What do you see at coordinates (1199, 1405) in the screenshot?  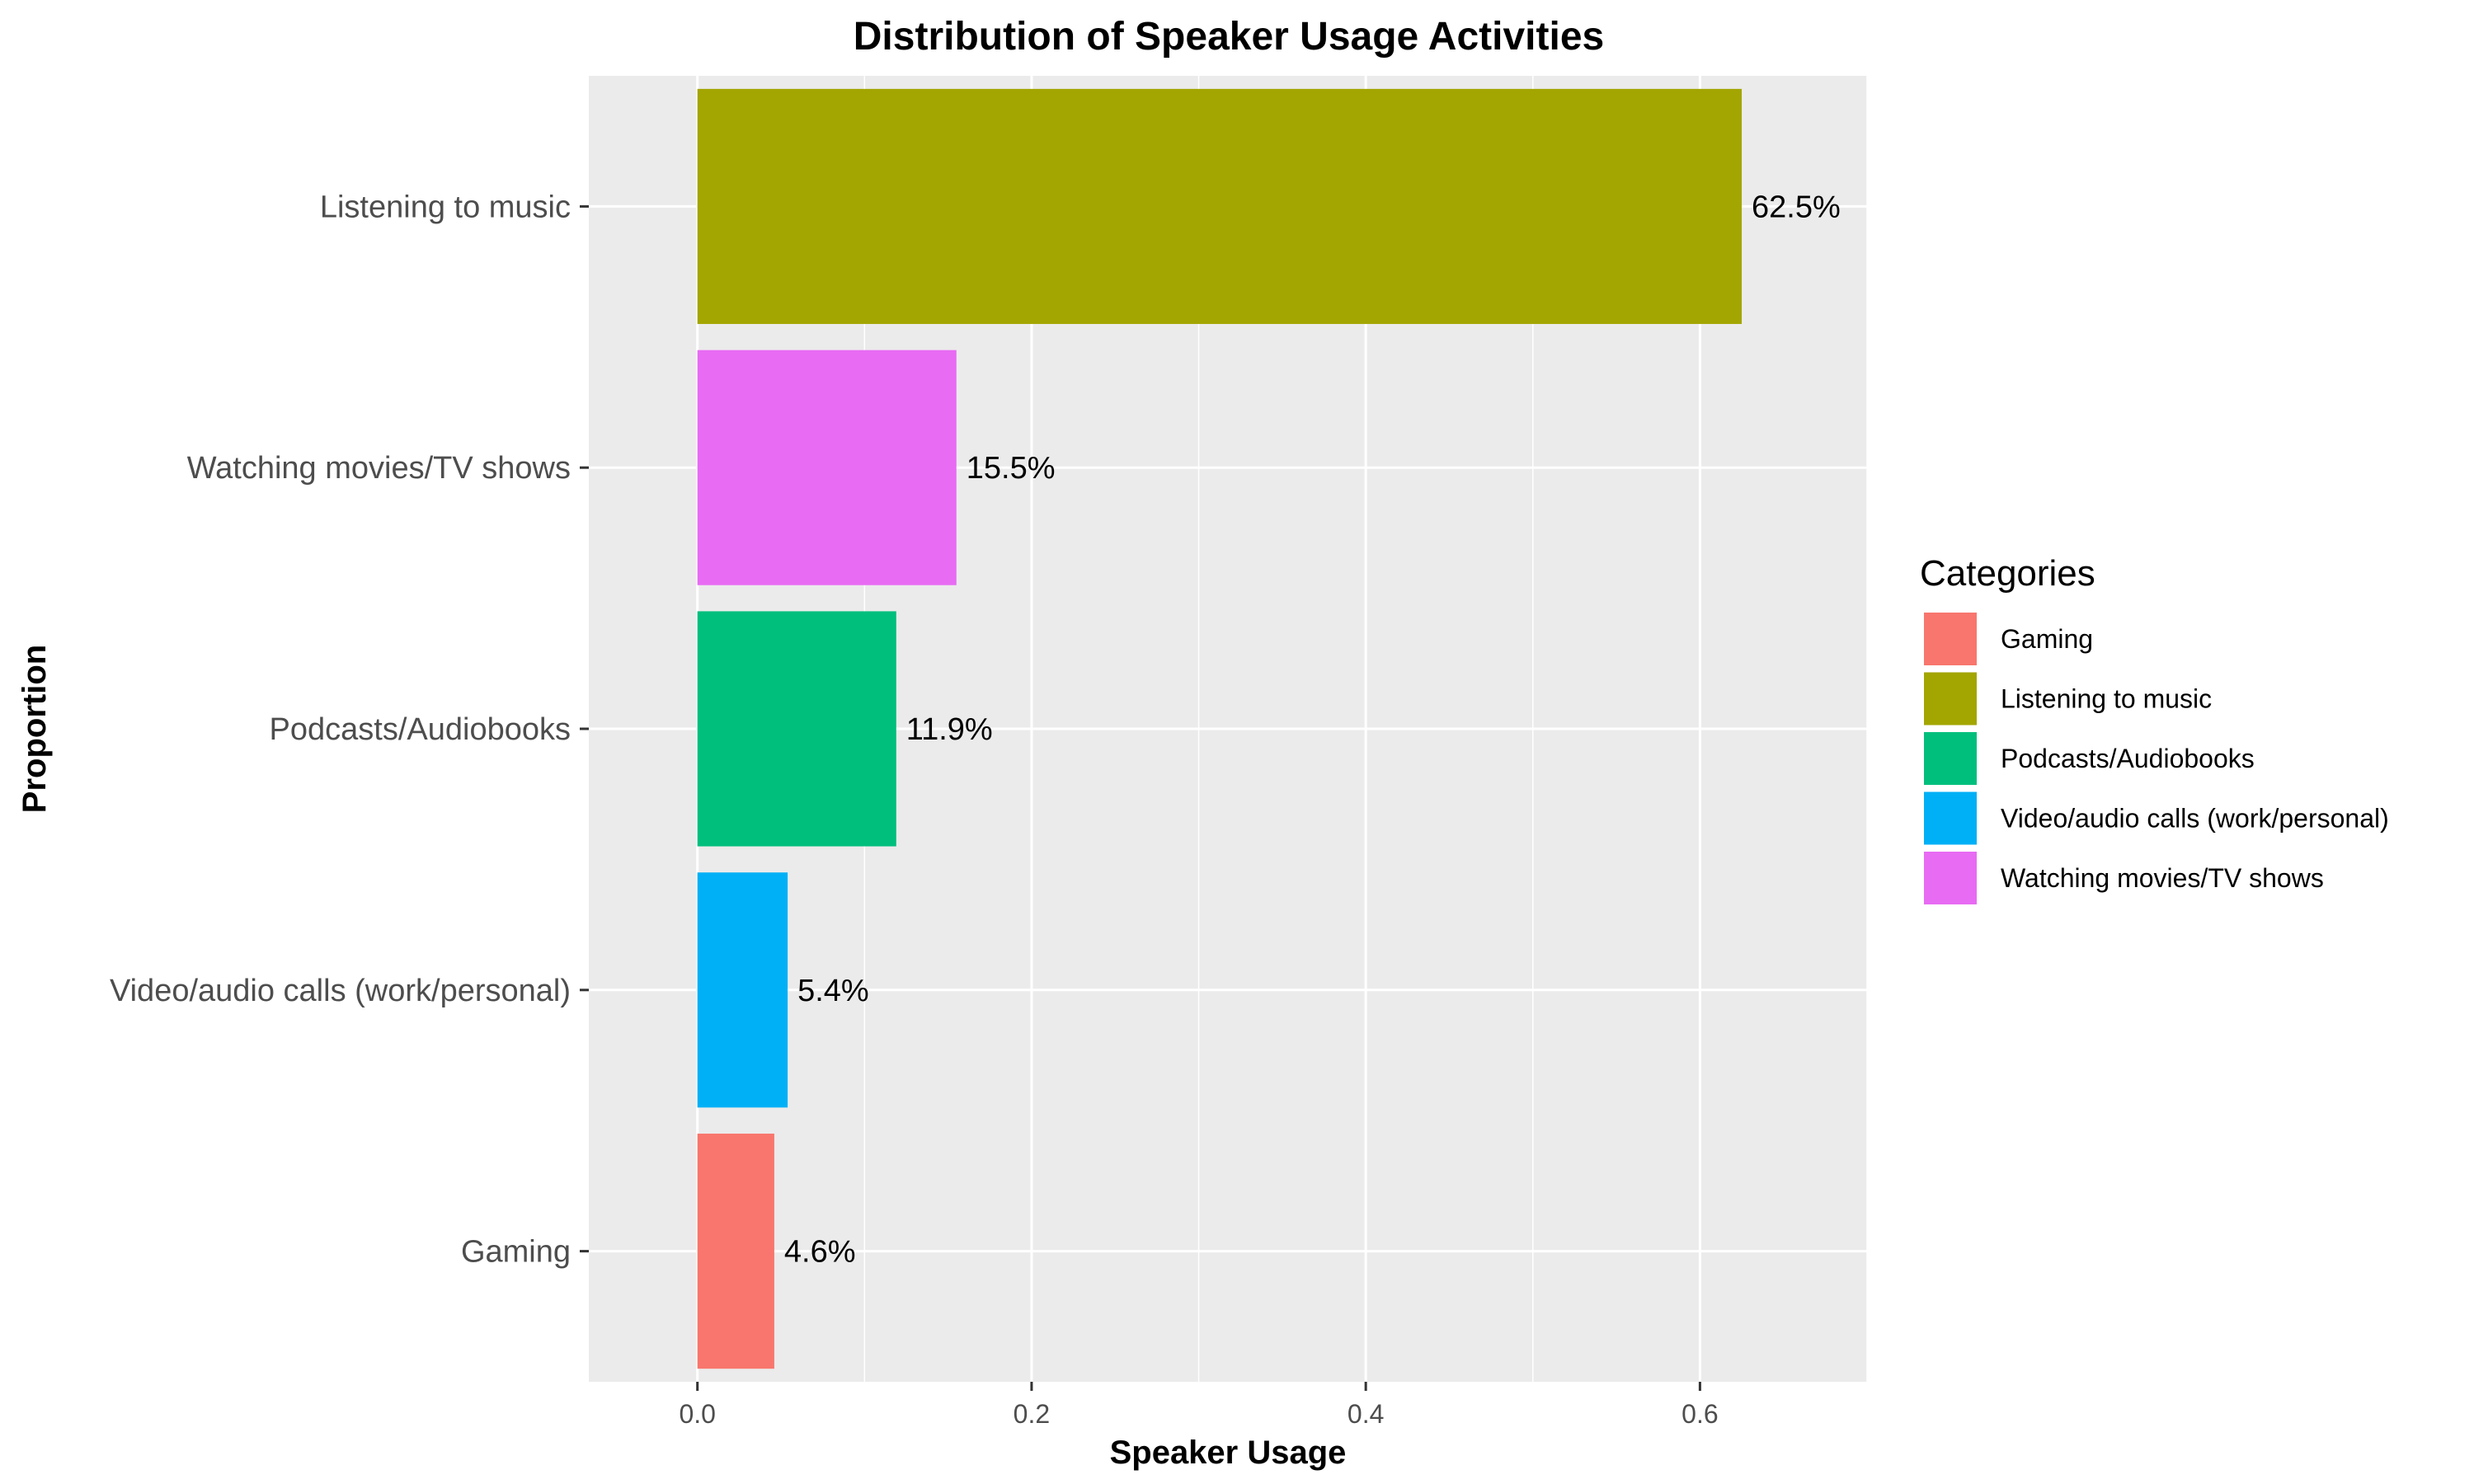 I see `x-axis: 0.0 0.2 0.4 0.6` at bounding box center [1199, 1405].